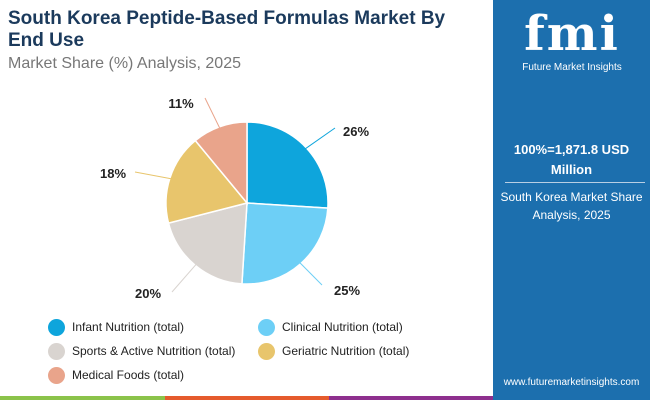 The height and width of the screenshot is (400, 650). I want to click on website-link: www.futuremarketinsights.com, so click(571, 382).